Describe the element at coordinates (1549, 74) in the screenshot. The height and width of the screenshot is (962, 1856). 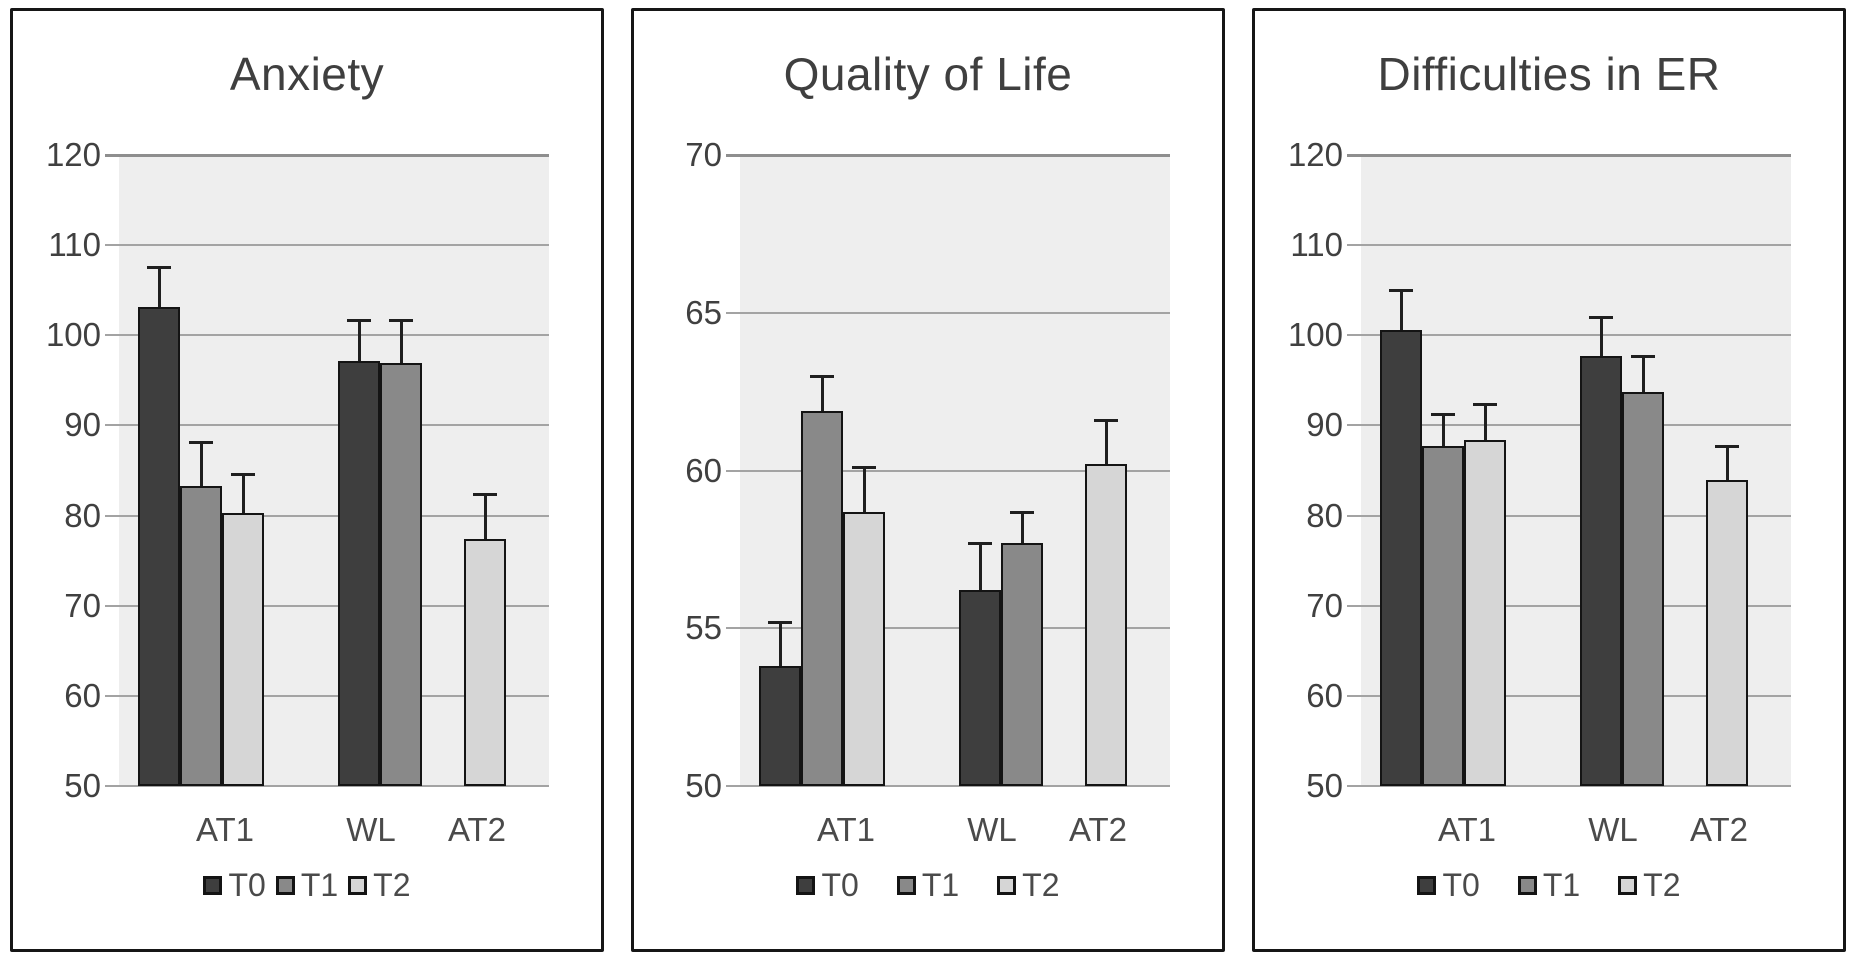
I see `chart-title: Difficulties in ER` at that location.